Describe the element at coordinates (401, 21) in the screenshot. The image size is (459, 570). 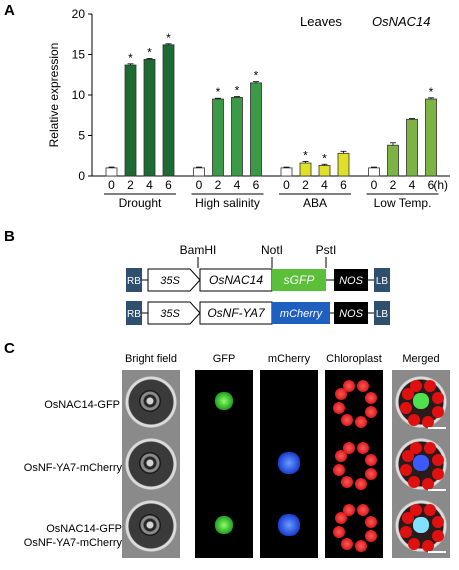
I see `gene-label: OsNAC14` at that location.